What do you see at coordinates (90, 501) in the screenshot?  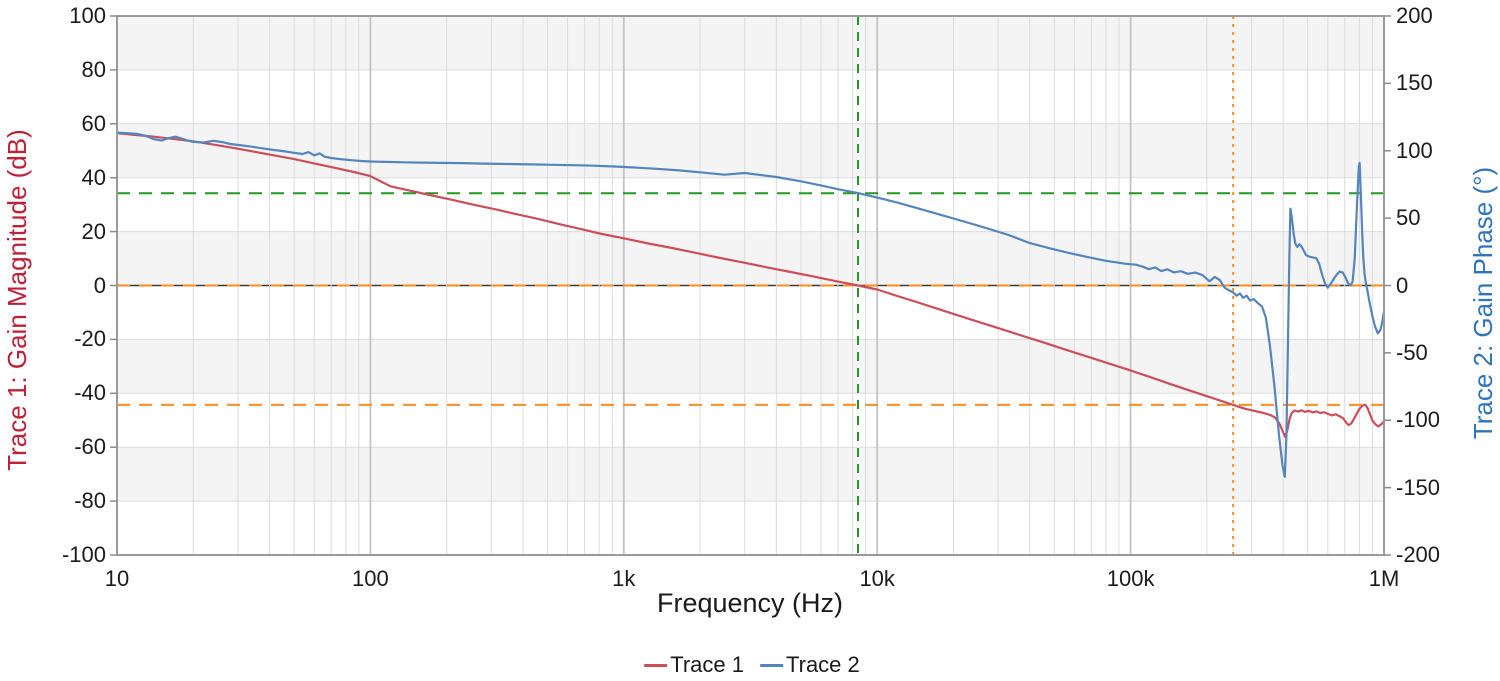 I see `left-axis-tick-label: -80` at bounding box center [90, 501].